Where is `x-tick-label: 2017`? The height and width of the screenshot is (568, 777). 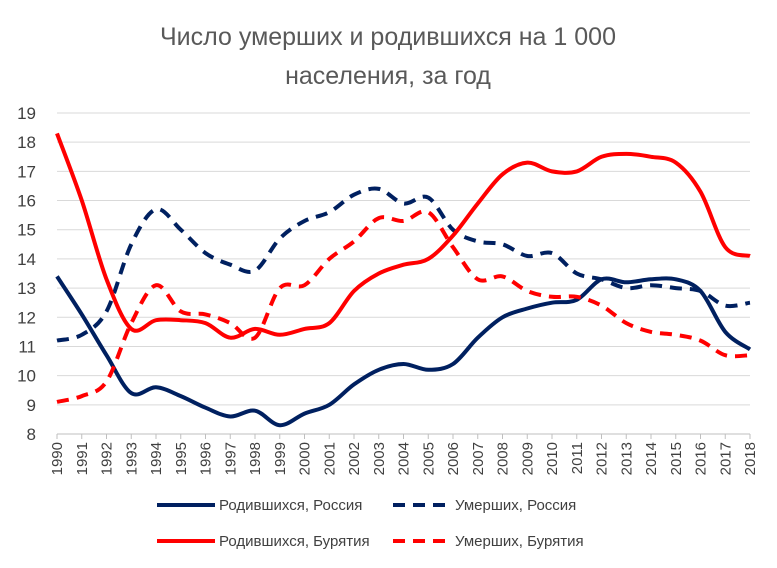 x-tick-label: 2017 is located at coordinates (725, 458).